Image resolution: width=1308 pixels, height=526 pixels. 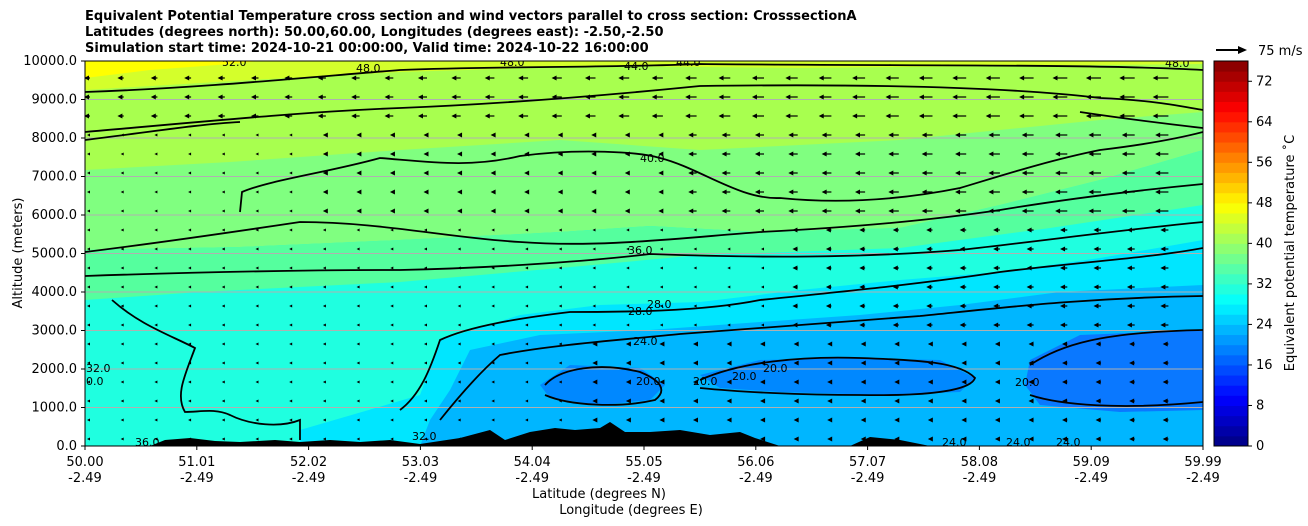 What do you see at coordinates (84, 462) in the screenshot?
I see `x-tick-label-lat: 50.00` at bounding box center [84, 462].